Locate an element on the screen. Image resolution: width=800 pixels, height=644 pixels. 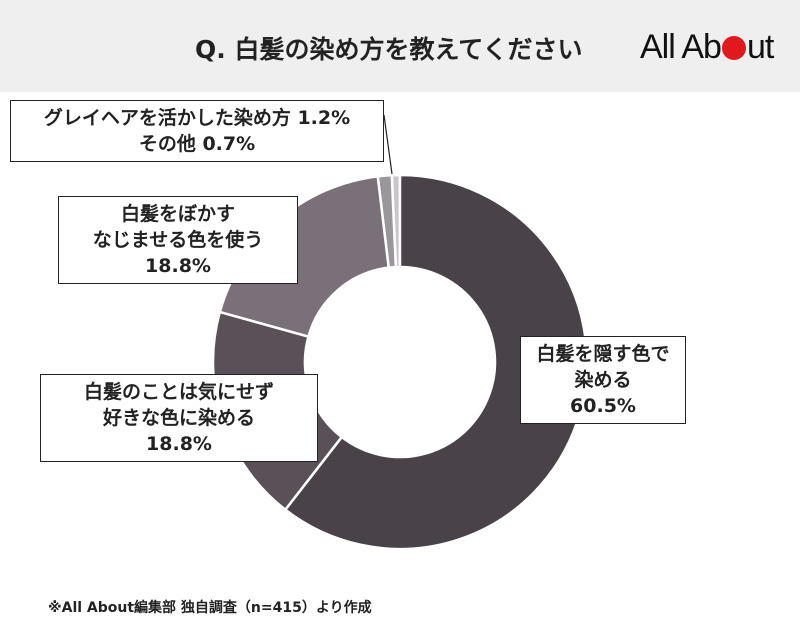
label-line: 白髪をぼかす is located at coordinates (177, 214).